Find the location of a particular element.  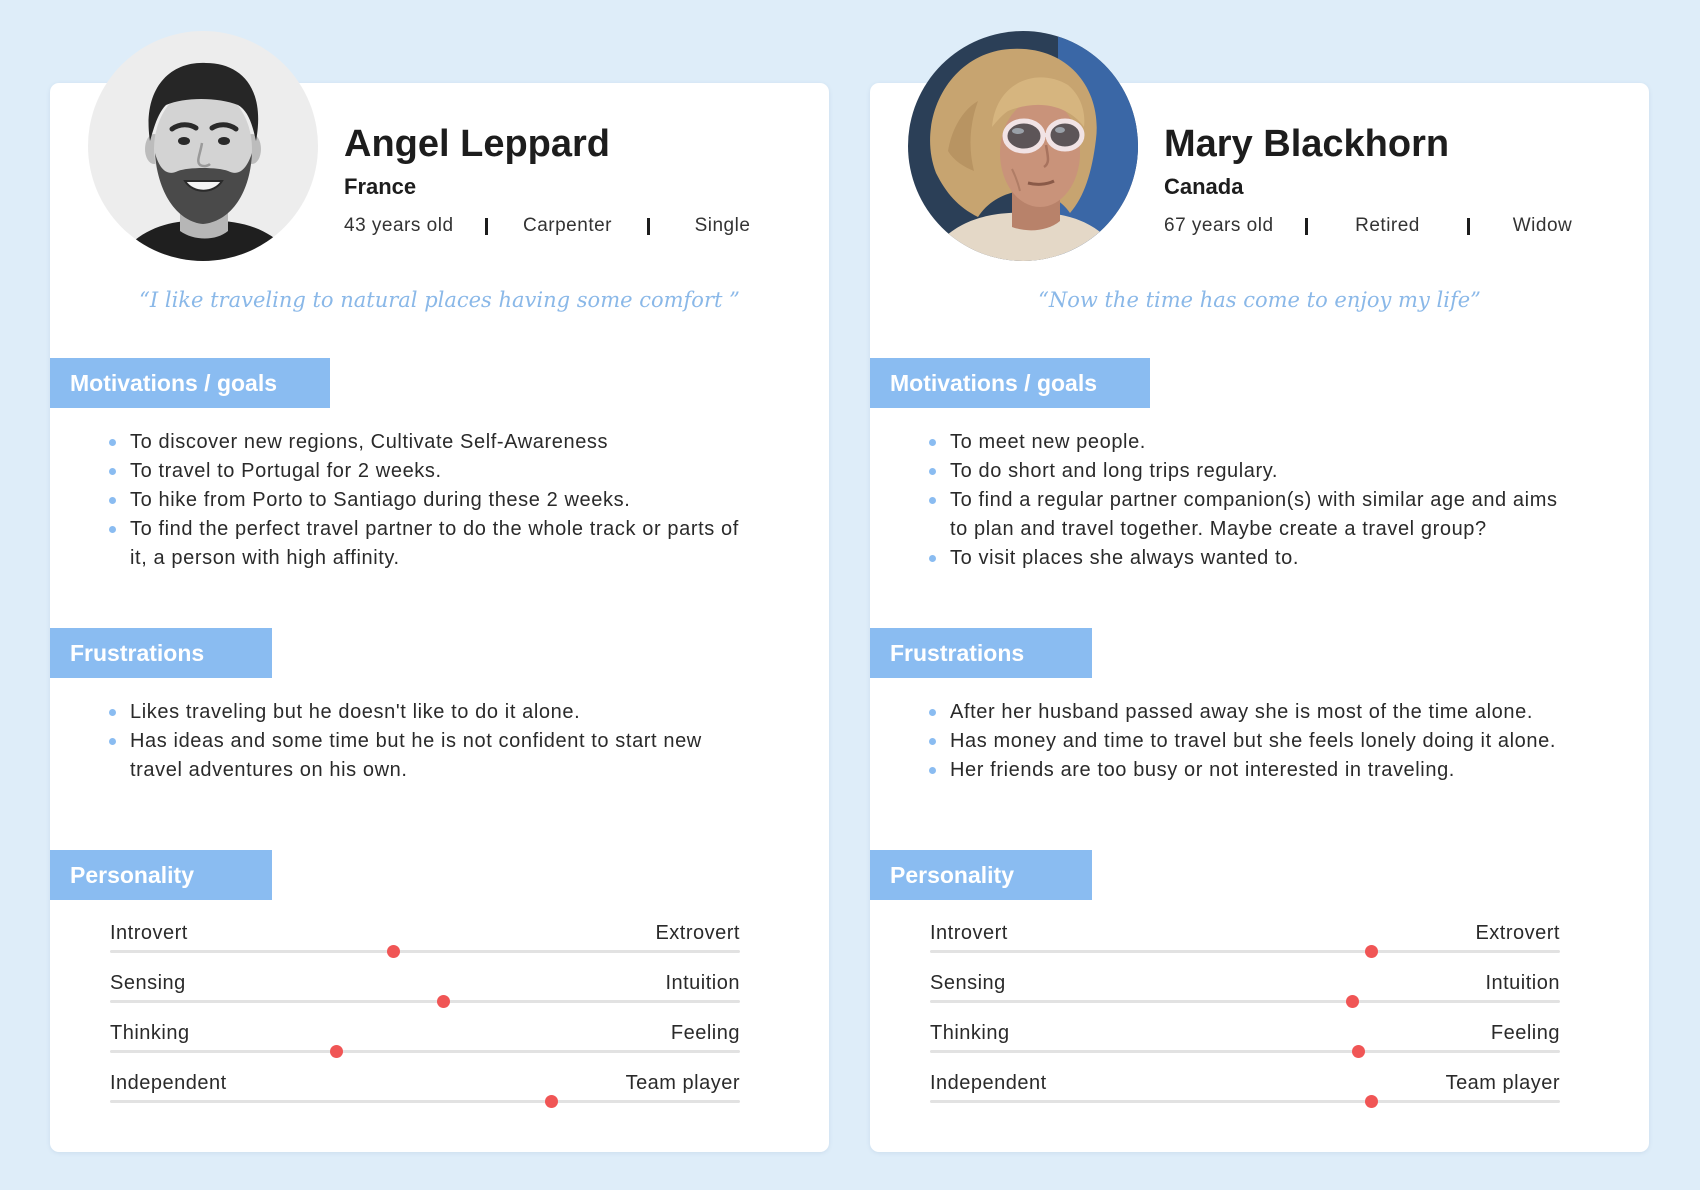

persona-country: France is located at coordinates (380, 186).